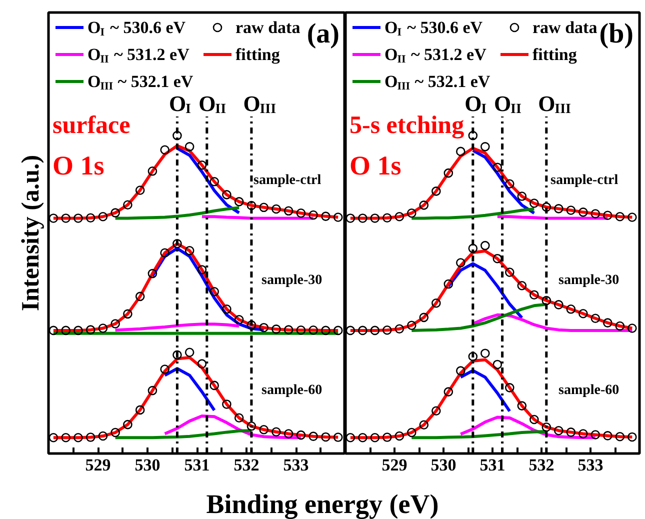 Image resolution: width=645 pixels, height=519 pixels. I want to click on x-tick-label: 530, so click(147, 465).